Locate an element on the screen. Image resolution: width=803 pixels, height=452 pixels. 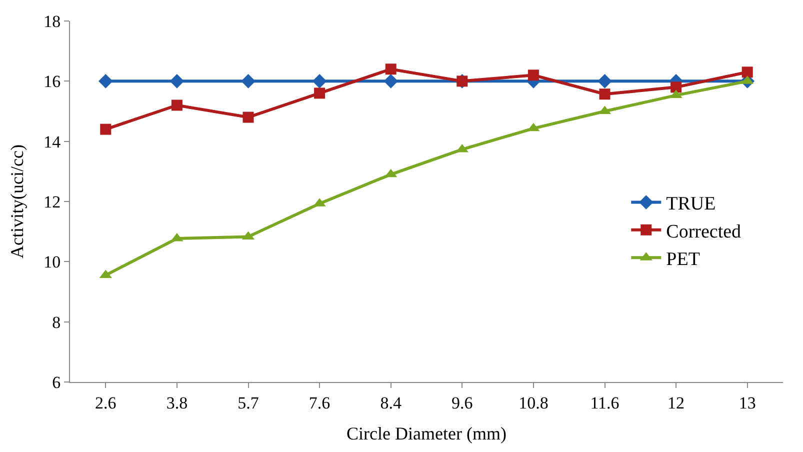
y-axis-title: Activity(uci/cc) is located at coordinates (16, 201).